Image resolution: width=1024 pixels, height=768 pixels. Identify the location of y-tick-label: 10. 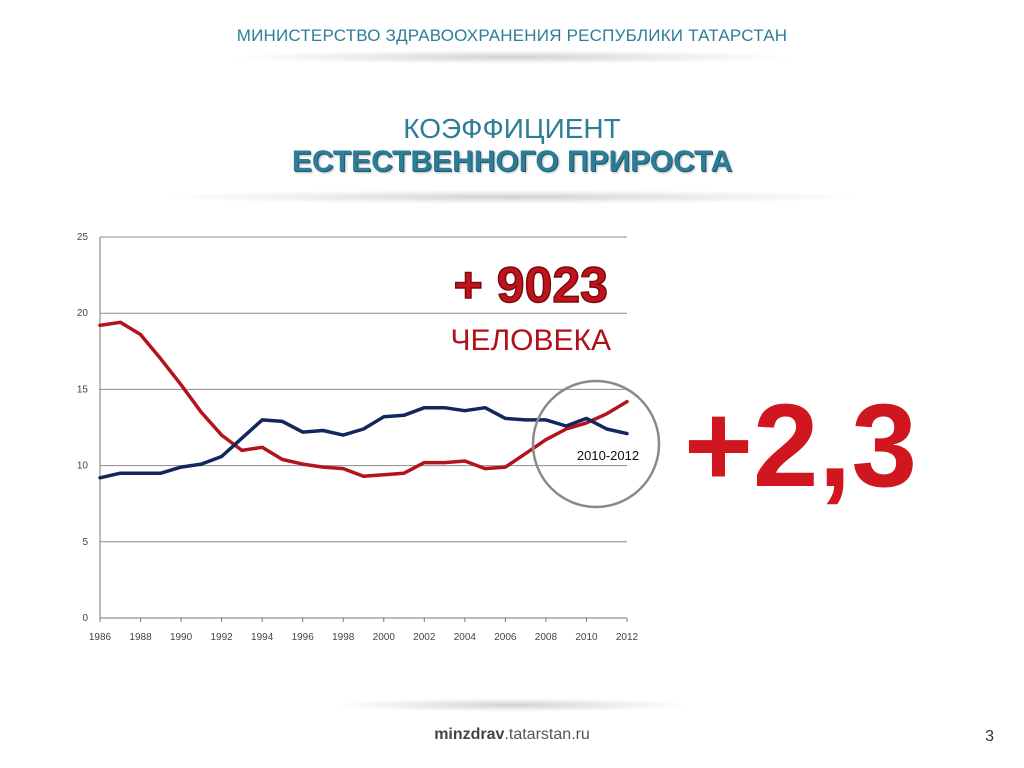
(83, 466).